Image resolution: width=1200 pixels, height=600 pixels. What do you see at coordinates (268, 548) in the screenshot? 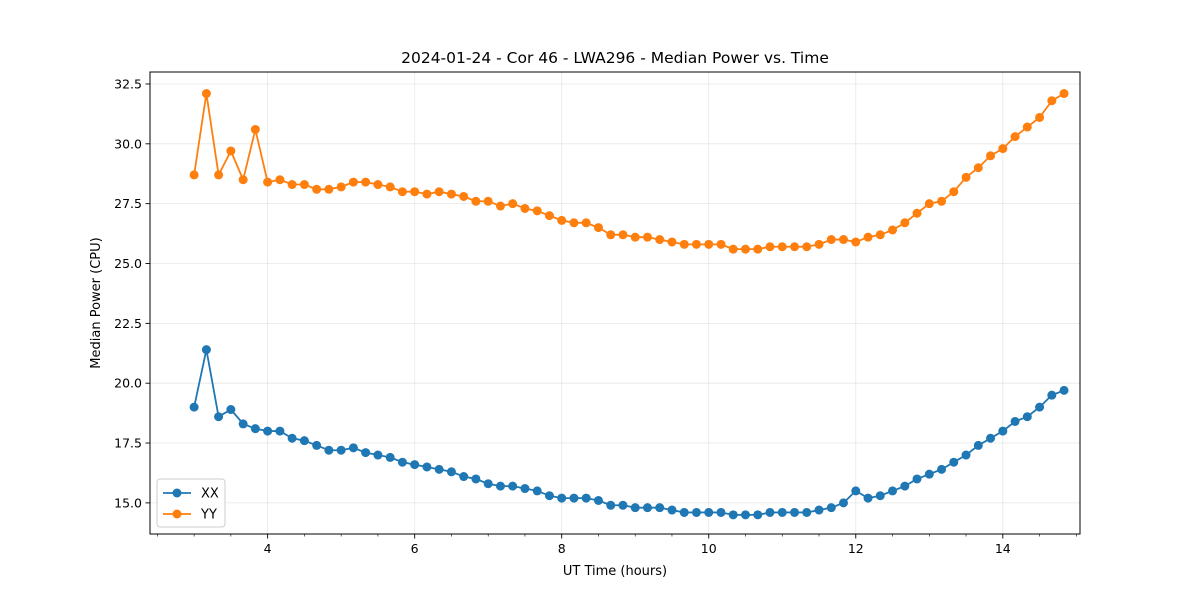
I see `x-tick-label: 4` at bounding box center [268, 548].